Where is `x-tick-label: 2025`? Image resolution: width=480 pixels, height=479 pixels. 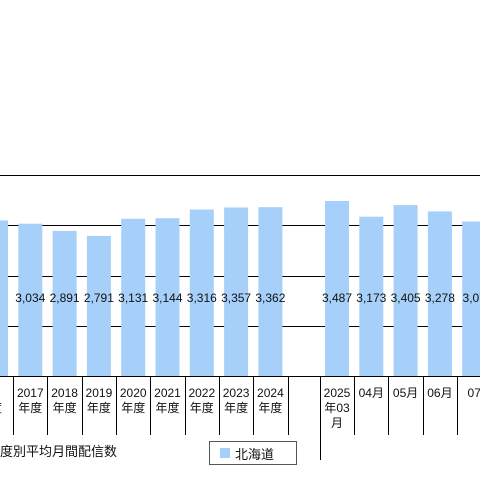
x-tick-label: 2025 is located at coordinates (337, 393).